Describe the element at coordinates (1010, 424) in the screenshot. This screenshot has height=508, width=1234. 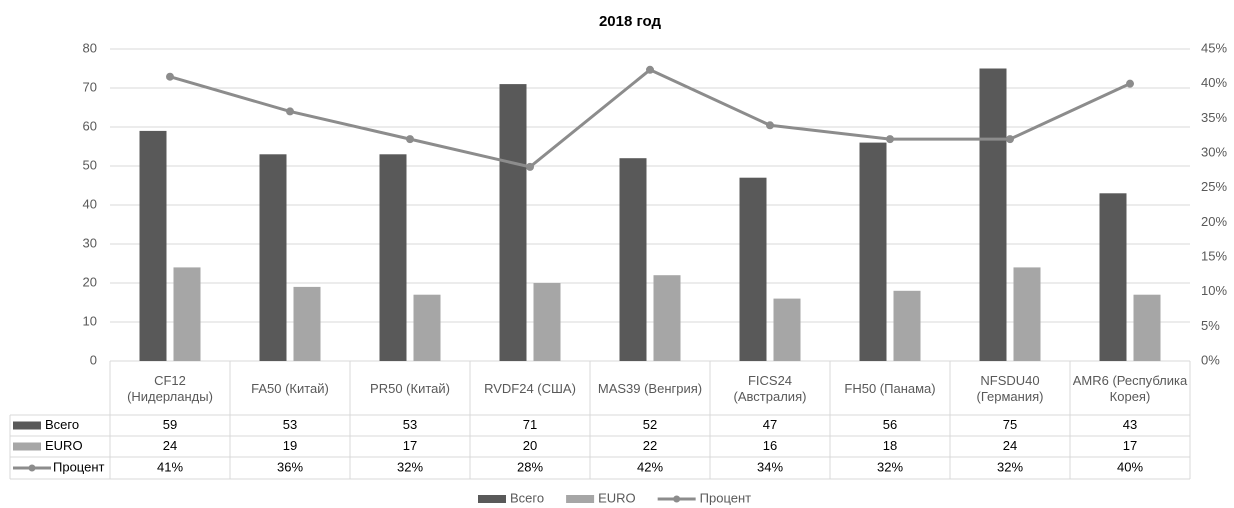
I see `table-cell: 75` at that location.